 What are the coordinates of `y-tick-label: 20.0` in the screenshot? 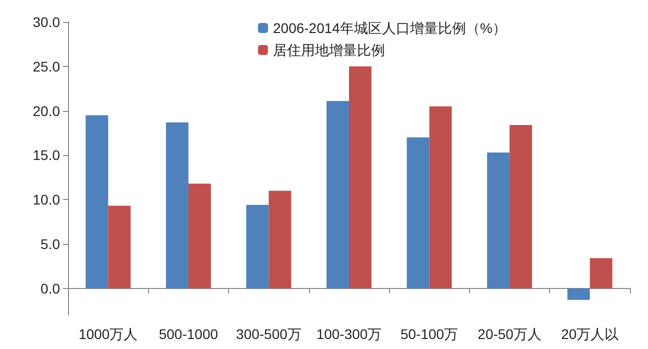 It's located at (46, 110).